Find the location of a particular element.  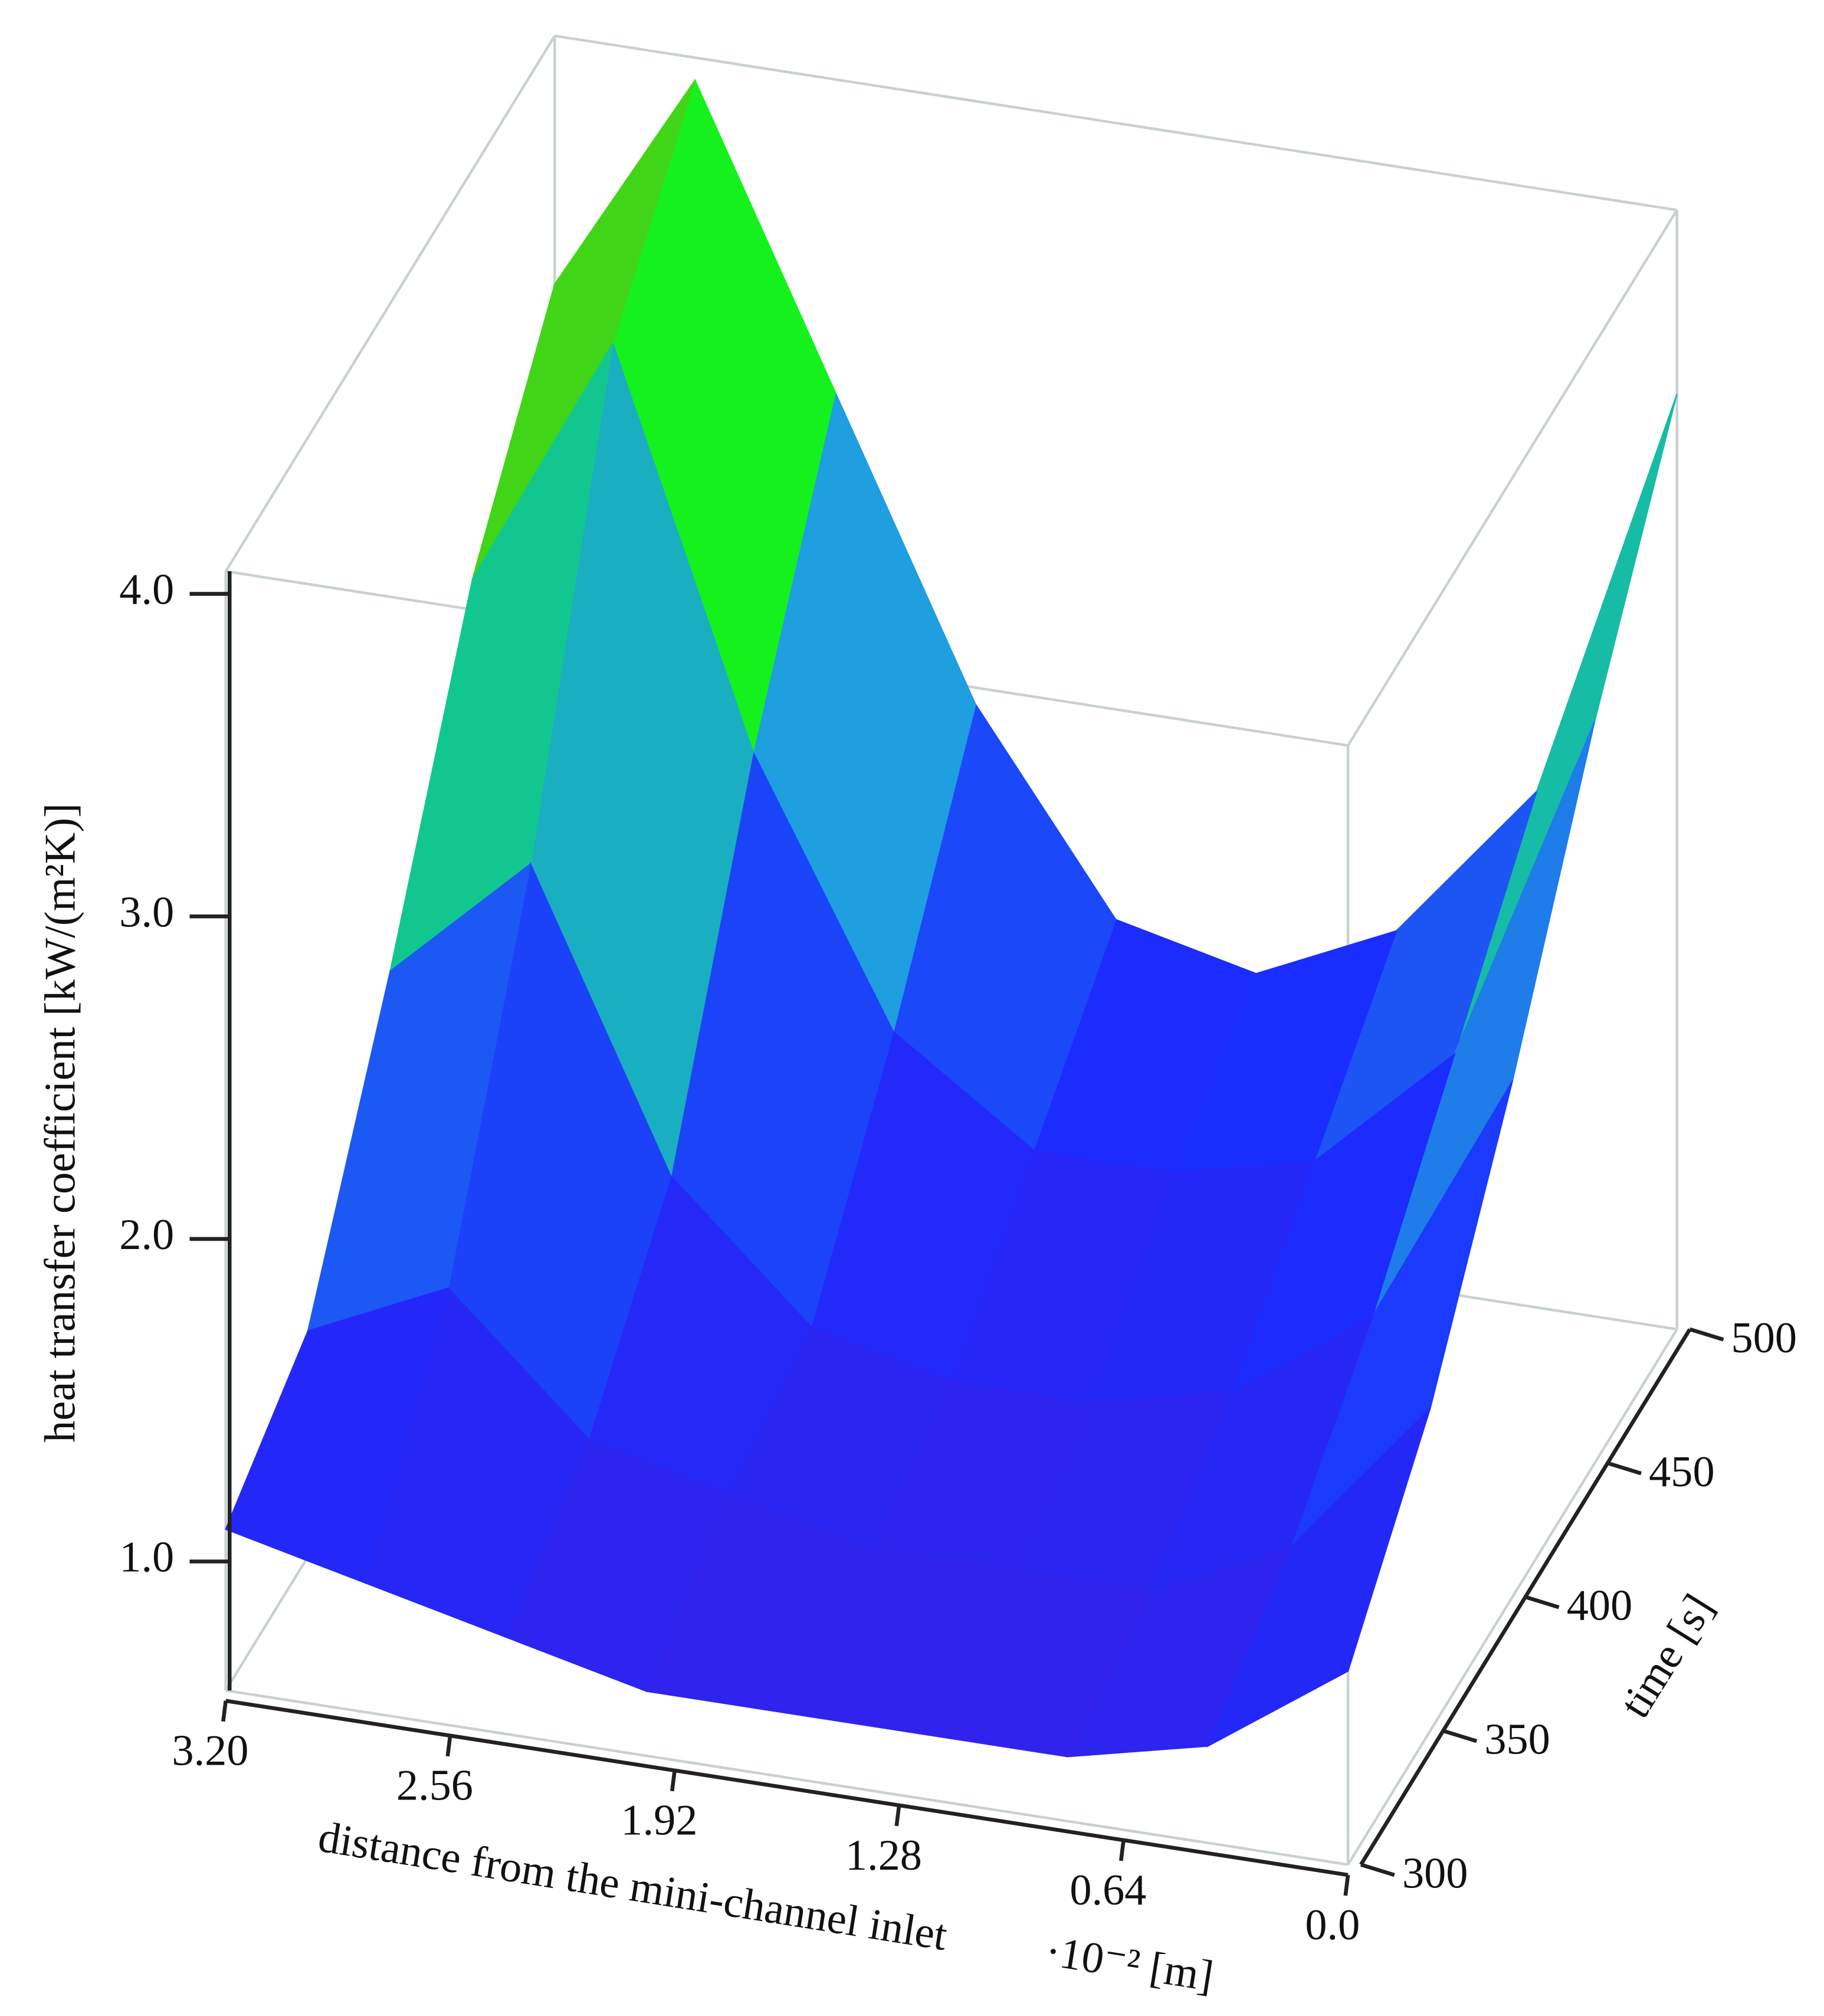

x-tick-label: 1.28 is located at coordinates (883, 1856).